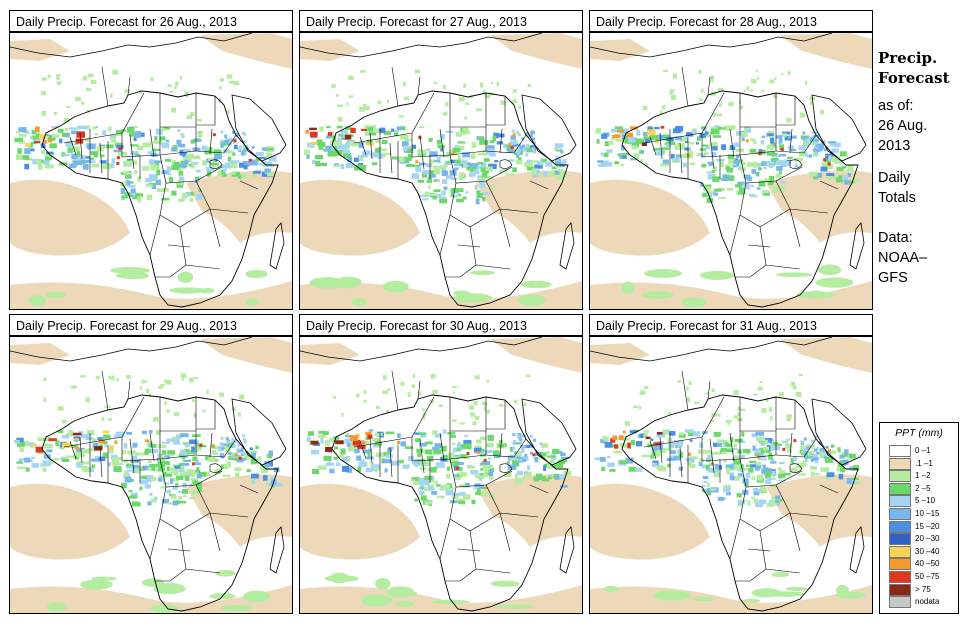 The image size is (965, 628). What do you see at coordinates (435, 137) in the screenshot?
I see `rain-belt` at bounding box center [435, 137].